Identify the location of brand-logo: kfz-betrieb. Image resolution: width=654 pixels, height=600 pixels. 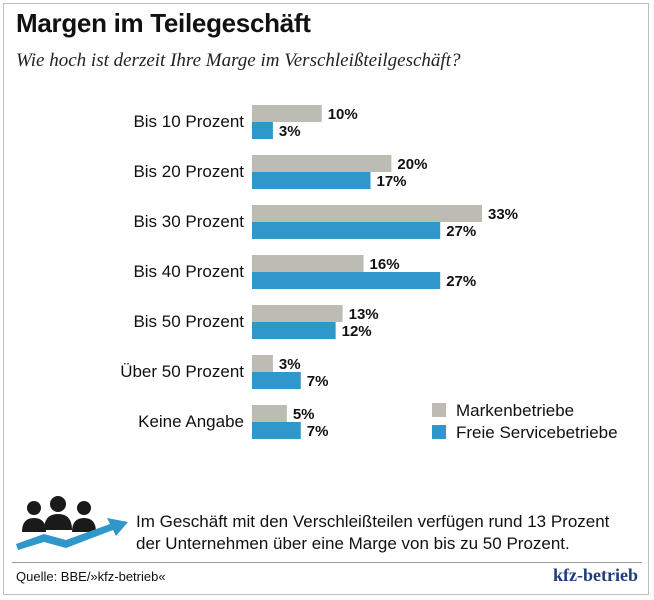
(595, 575).